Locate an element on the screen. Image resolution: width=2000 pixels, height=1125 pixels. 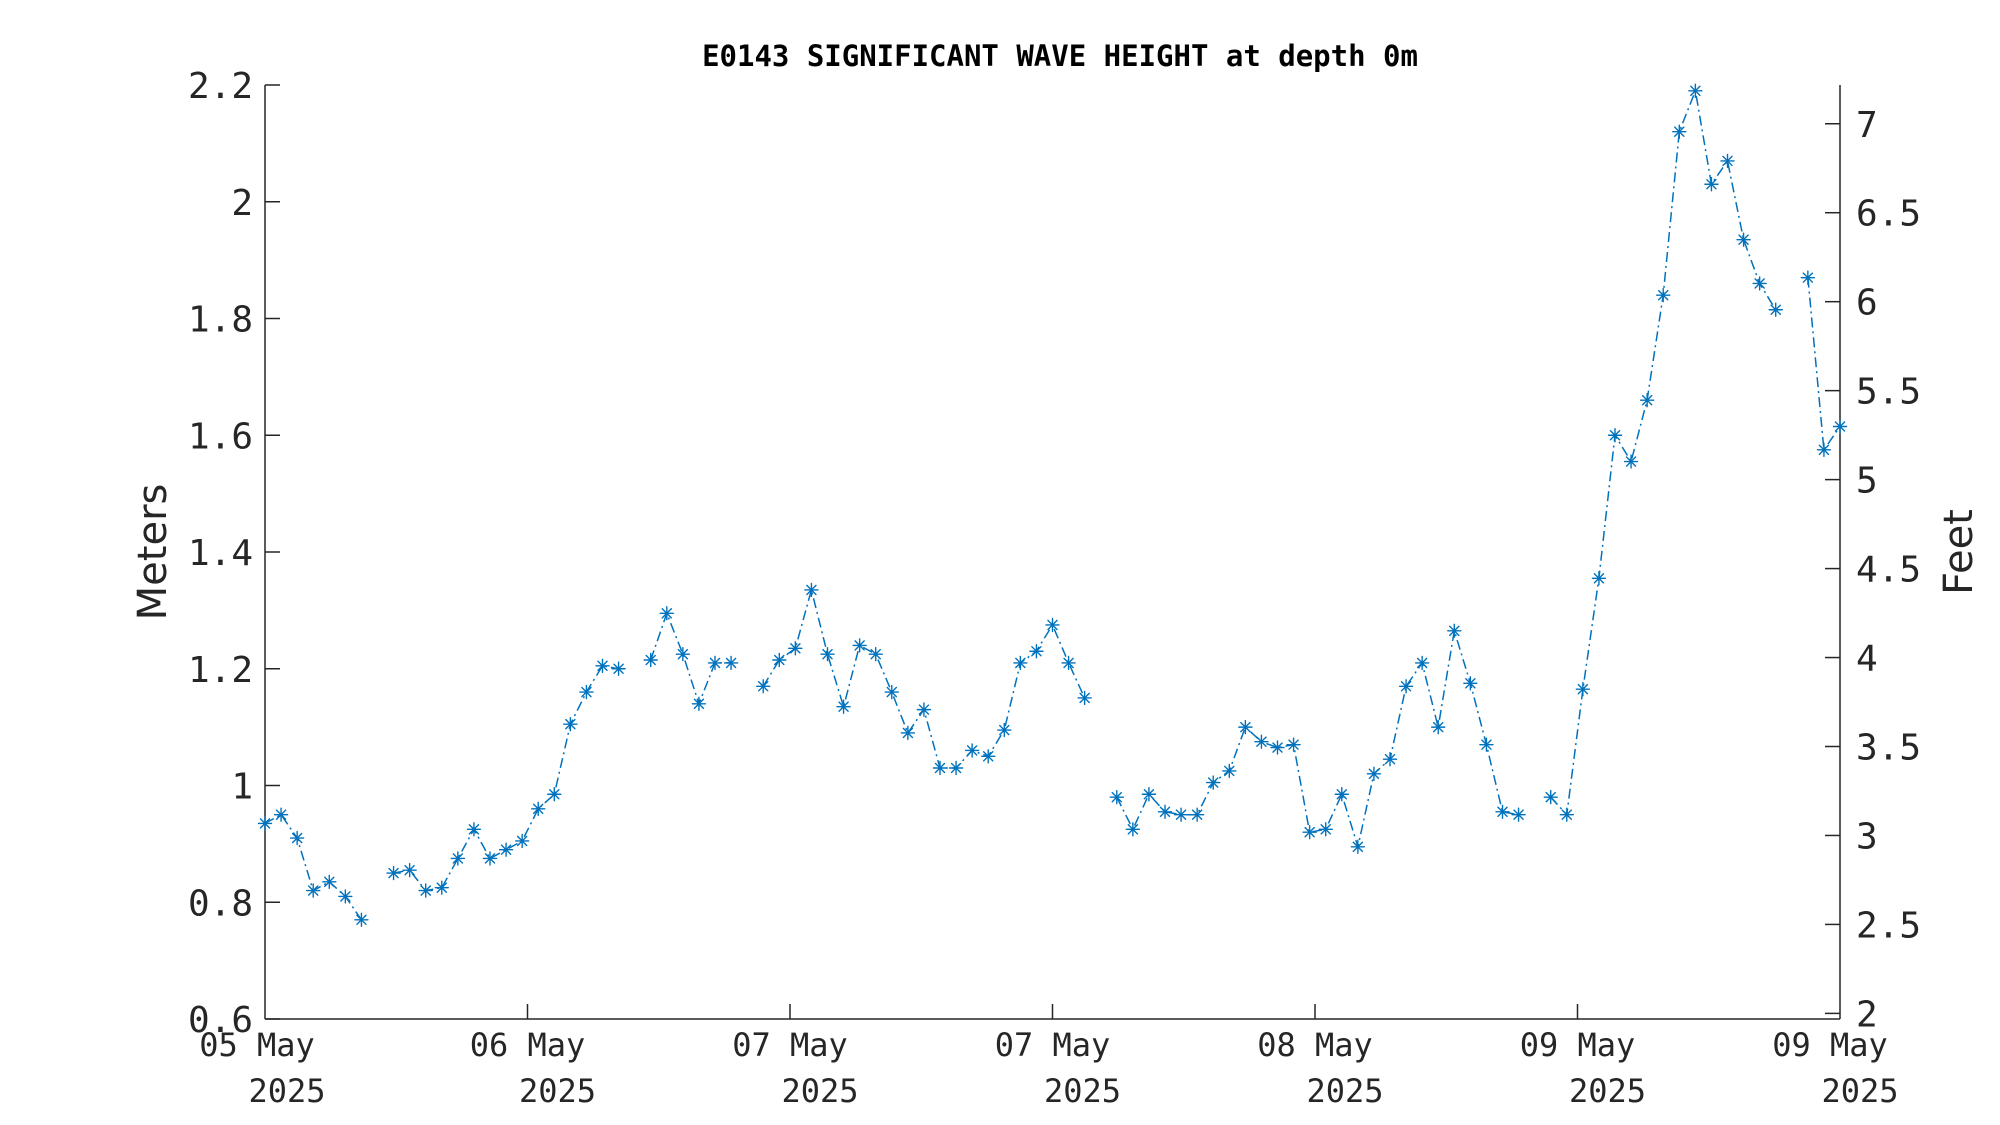
y-tick-label: 1.4 is located at coordinates (220, 553).